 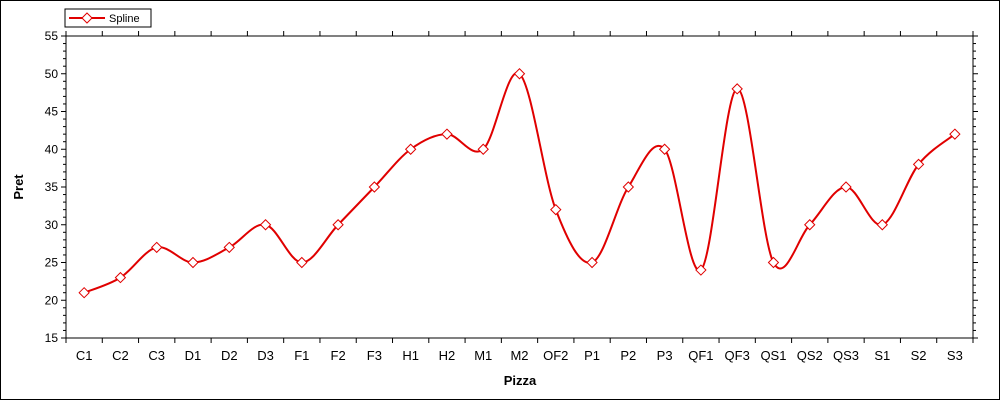 What do you see at coordinates (592, 355) in the screenshot?
I see `x-tick-label: P1` at bounding box center [592, 355].